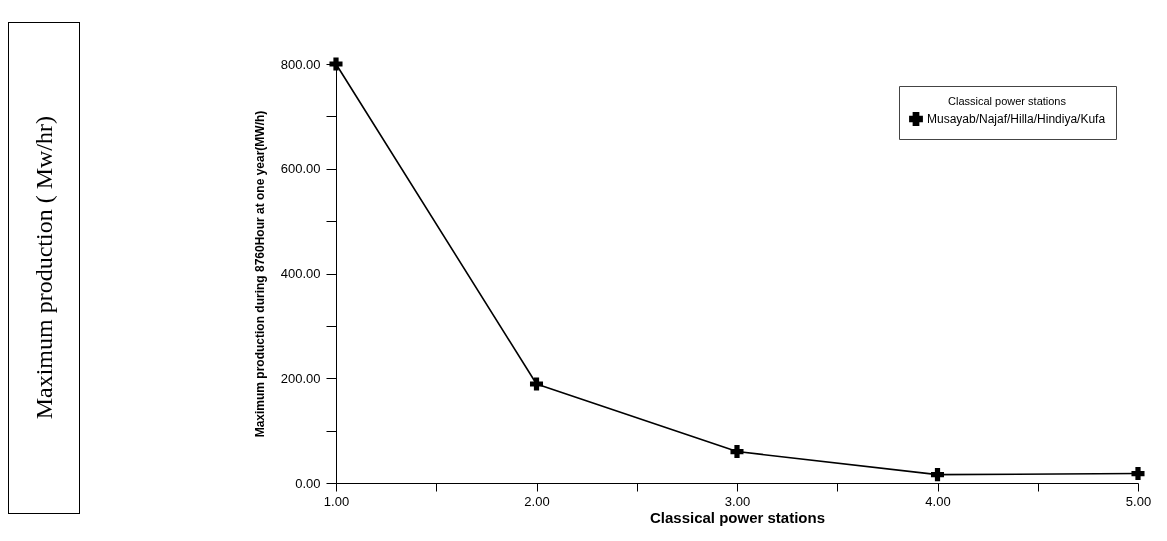  I want to click on y-axis-title: Maximum production during 8760Hour at one year(MW/h), so click(259, 274).